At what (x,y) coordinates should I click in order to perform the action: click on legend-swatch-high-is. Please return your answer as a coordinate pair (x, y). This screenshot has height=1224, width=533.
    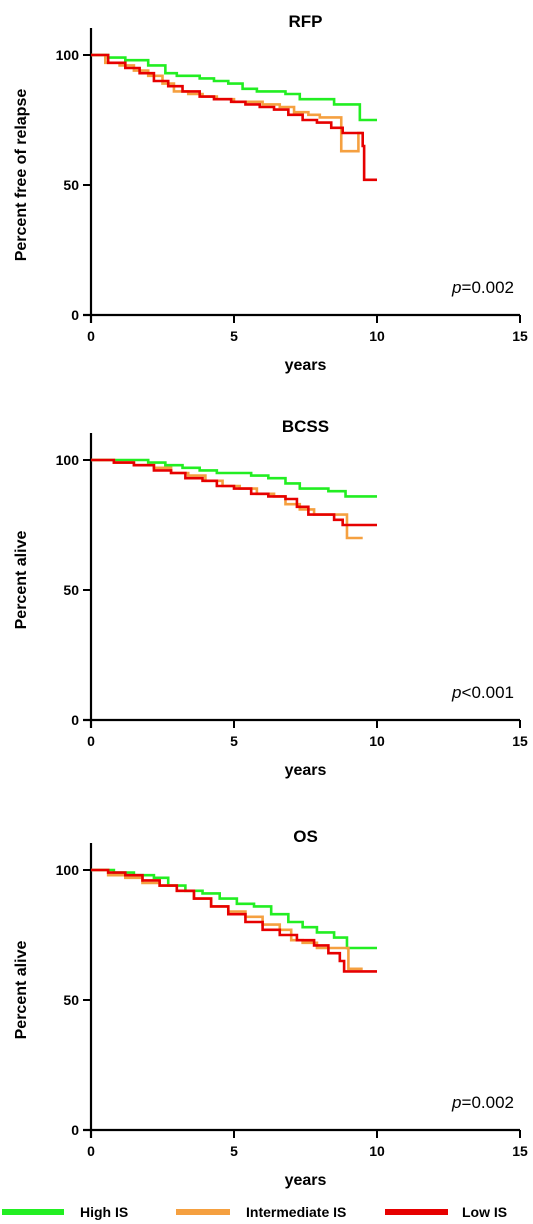
    Looking at the image, I should click on (33, 1212).